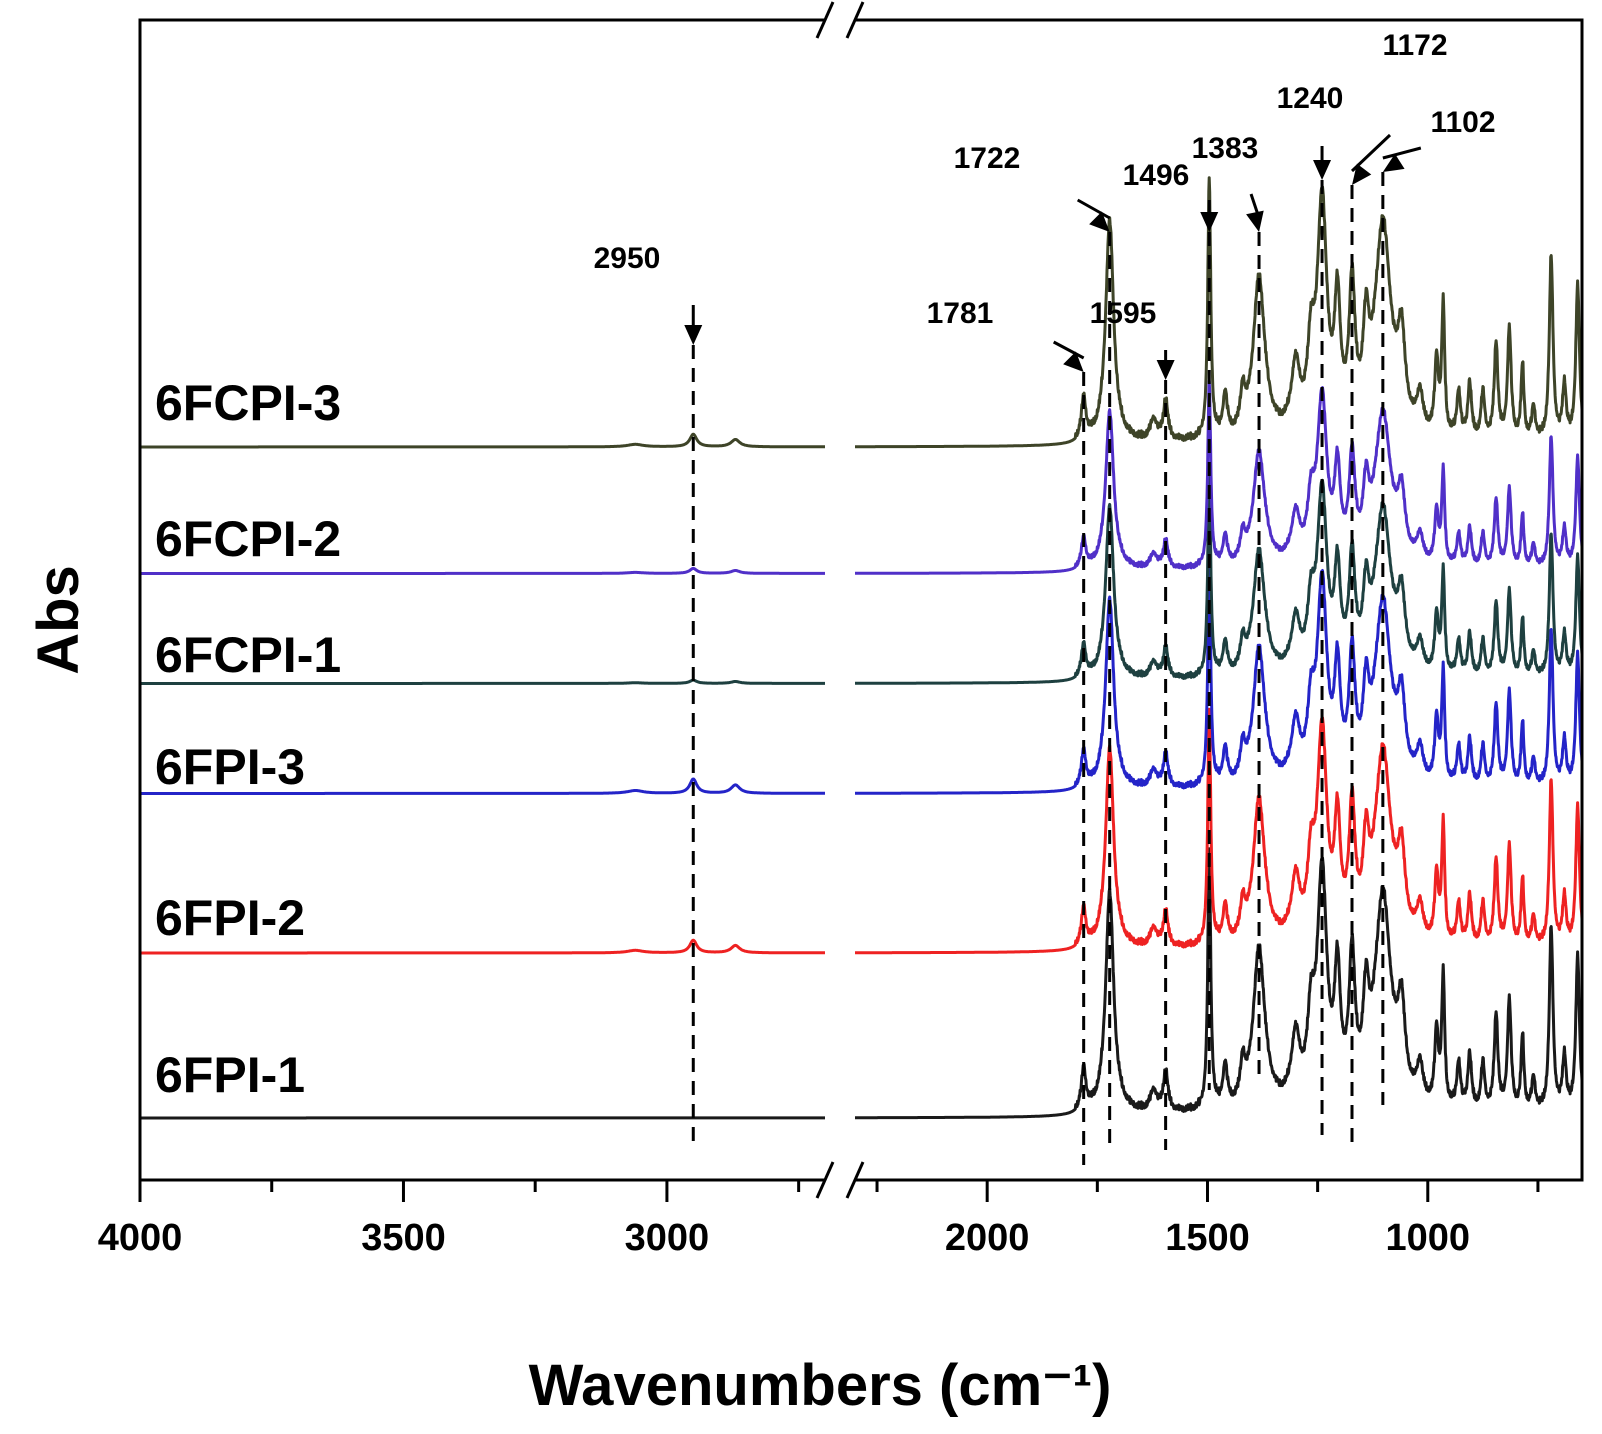 The width and height of the screenshot is (1602, 1434). What do you see at coordinates (1218, 312) in the screenshot?
I see `series-line-6fcpi-3-fingerprint` at bounding box center [1218, 312].